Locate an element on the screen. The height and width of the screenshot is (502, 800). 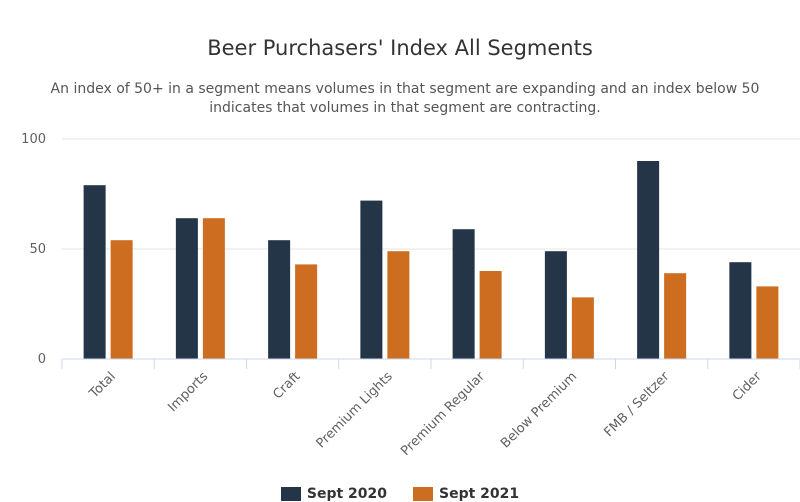
legend-label-series-1: Sept 2020 is located at coordinates (346, 494).